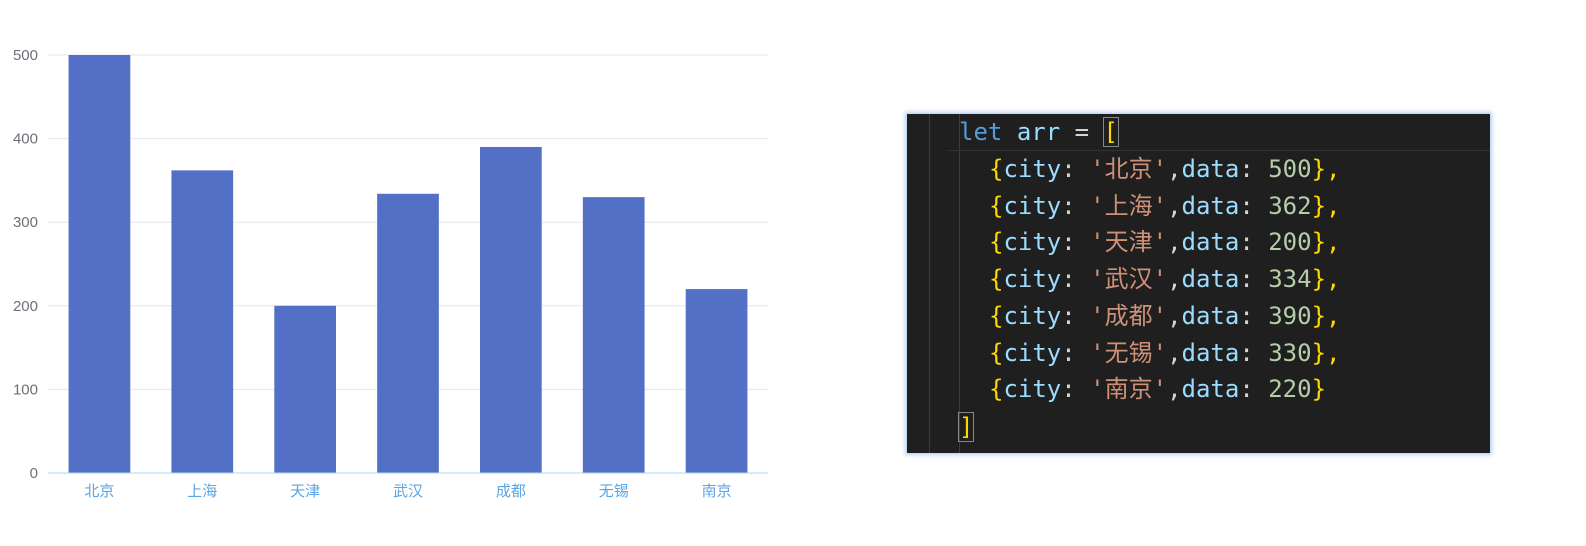  I want to click on code-line-item: {city: '上海',data: 362},, so click(1164, 206).